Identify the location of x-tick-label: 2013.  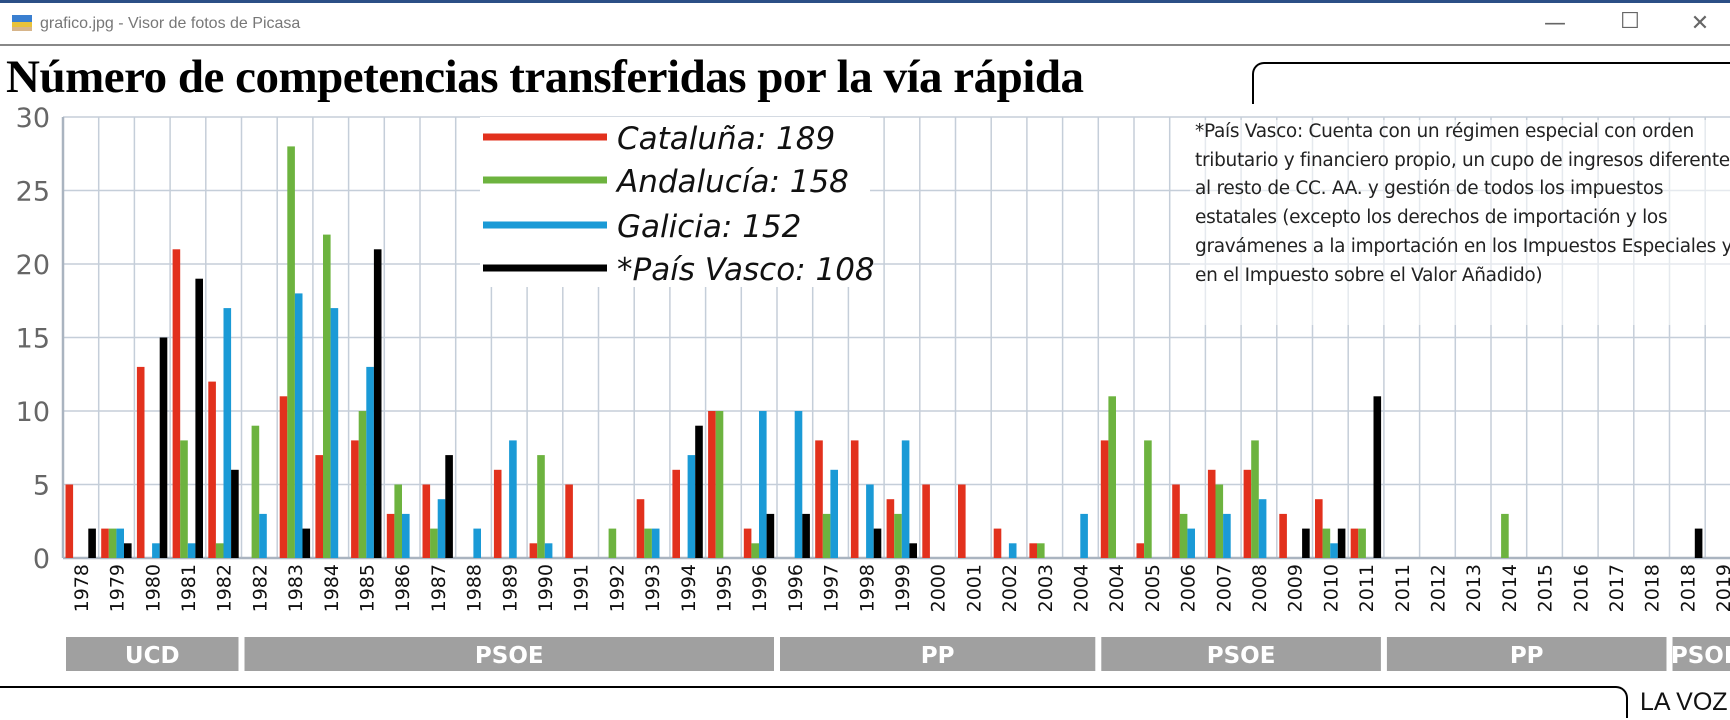
(1474, 588).